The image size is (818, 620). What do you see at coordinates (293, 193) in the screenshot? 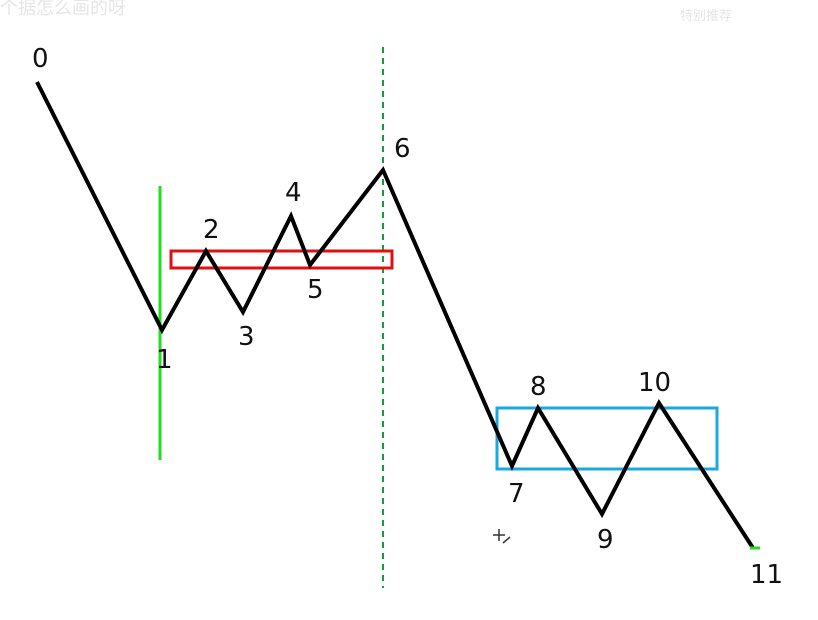
I see `point-label-4: 4` at bounding box center [293, 193].